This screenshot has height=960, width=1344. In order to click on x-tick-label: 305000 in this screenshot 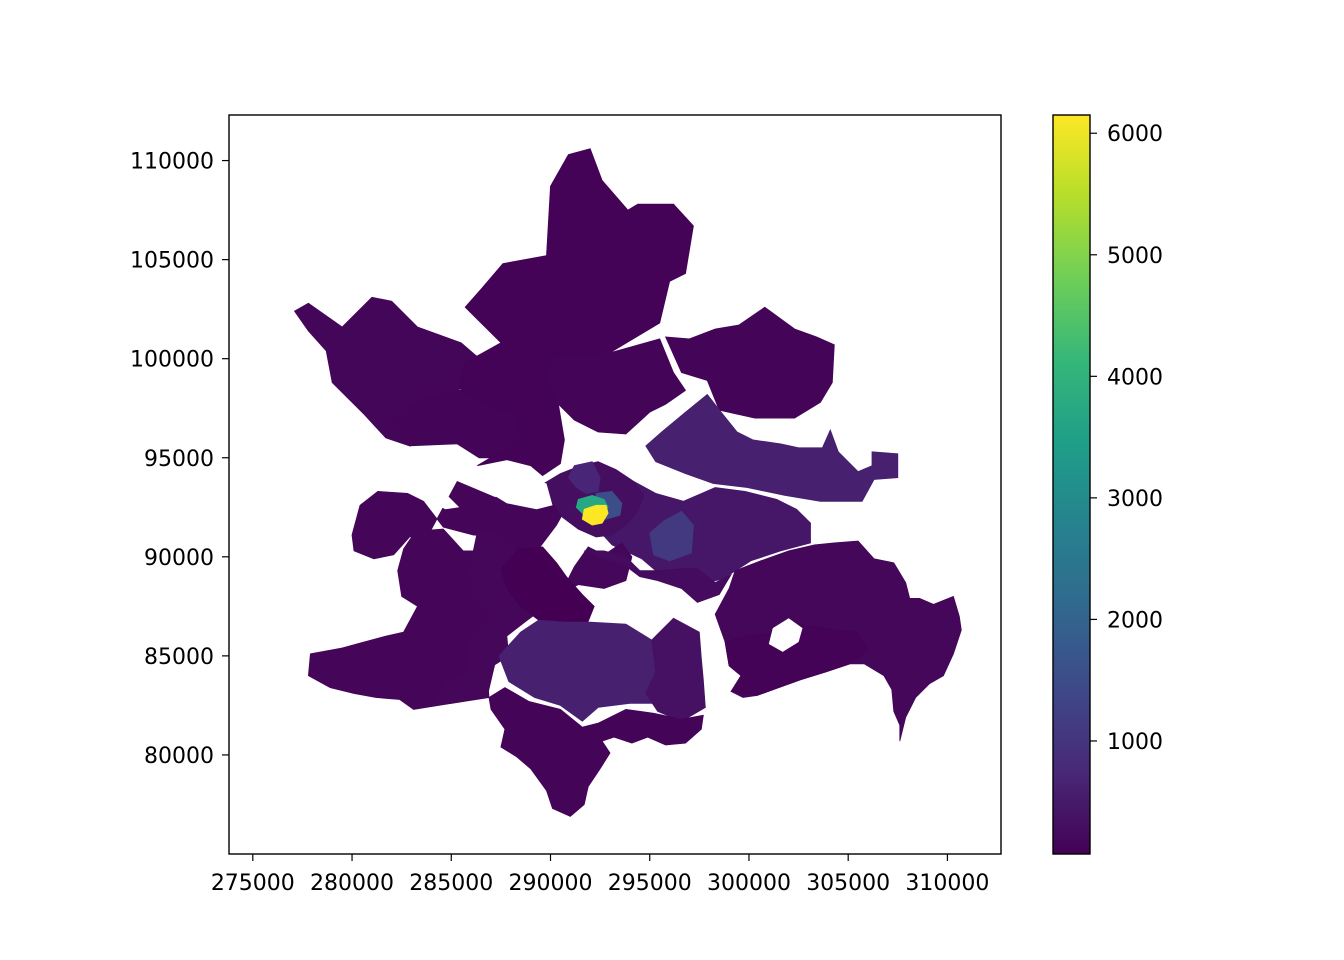, I will do `click(848, 883)`.